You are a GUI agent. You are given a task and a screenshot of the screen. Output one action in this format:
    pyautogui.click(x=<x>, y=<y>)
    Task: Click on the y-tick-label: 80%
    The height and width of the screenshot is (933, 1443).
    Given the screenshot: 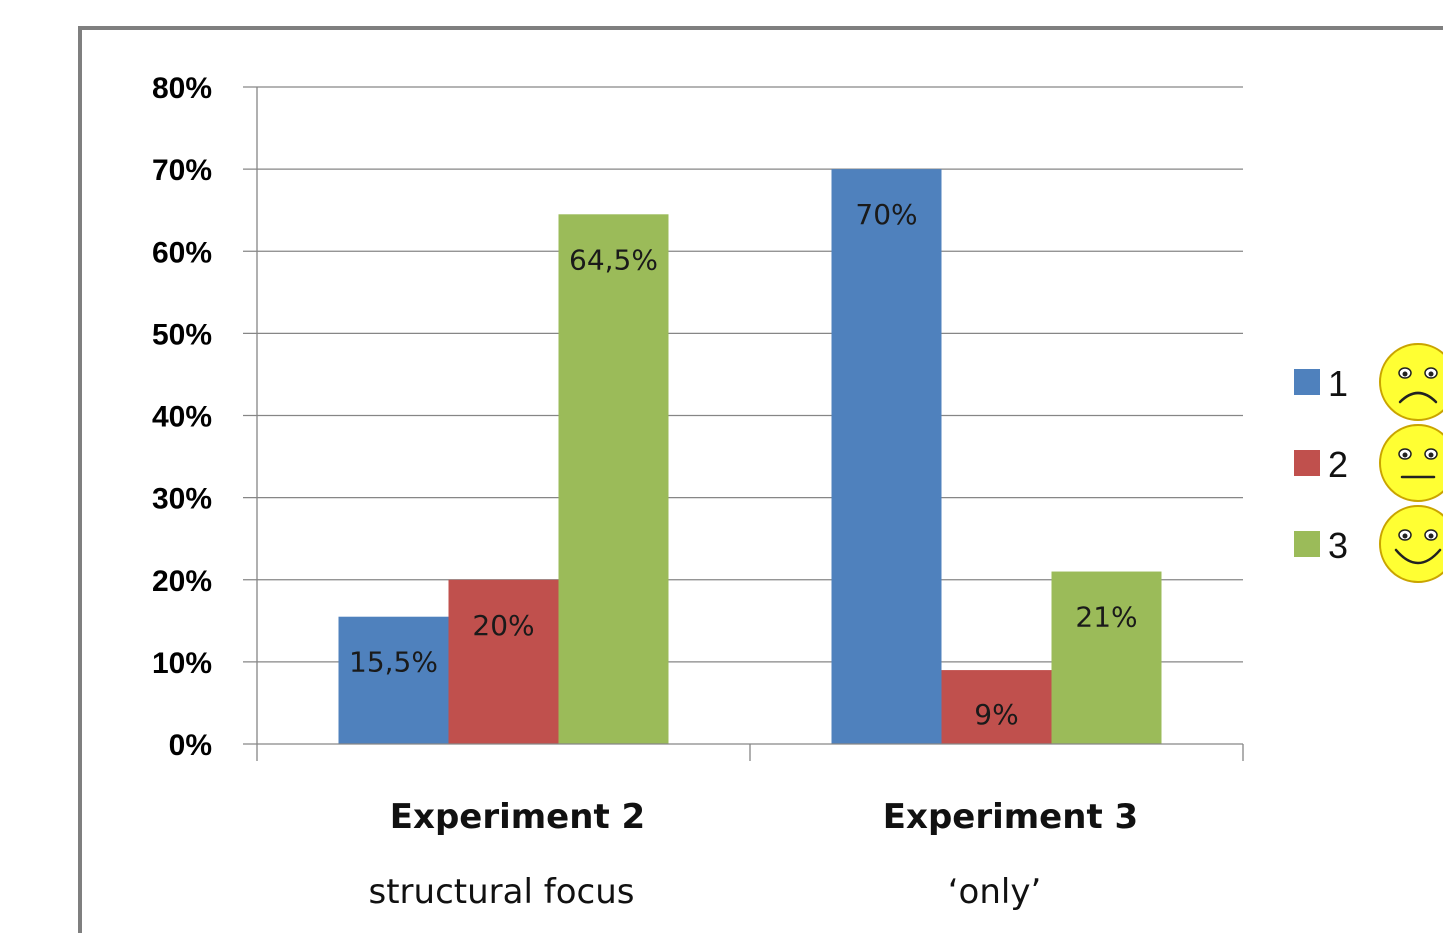 What is the action you would take?
    pyautogui.click(x=182, y=88)
    